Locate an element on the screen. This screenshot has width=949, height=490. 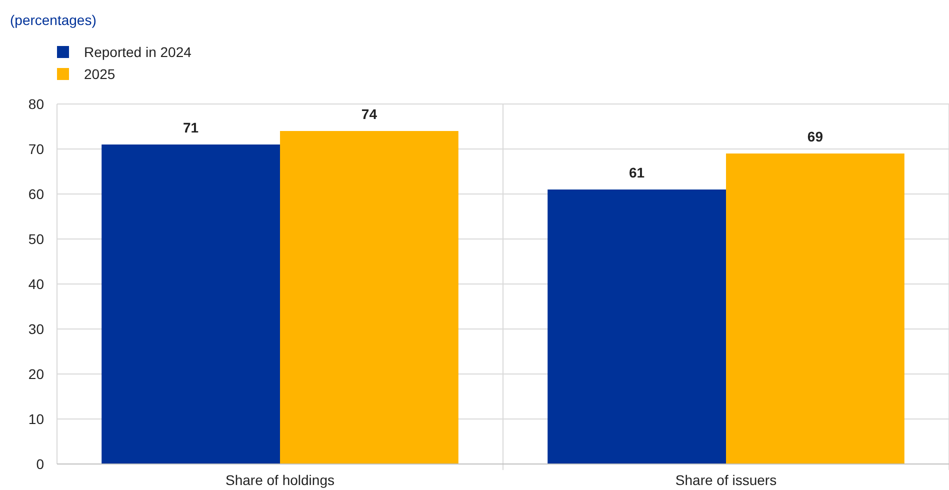
y-tick-label: 0 is located at coordinates (40, 464).